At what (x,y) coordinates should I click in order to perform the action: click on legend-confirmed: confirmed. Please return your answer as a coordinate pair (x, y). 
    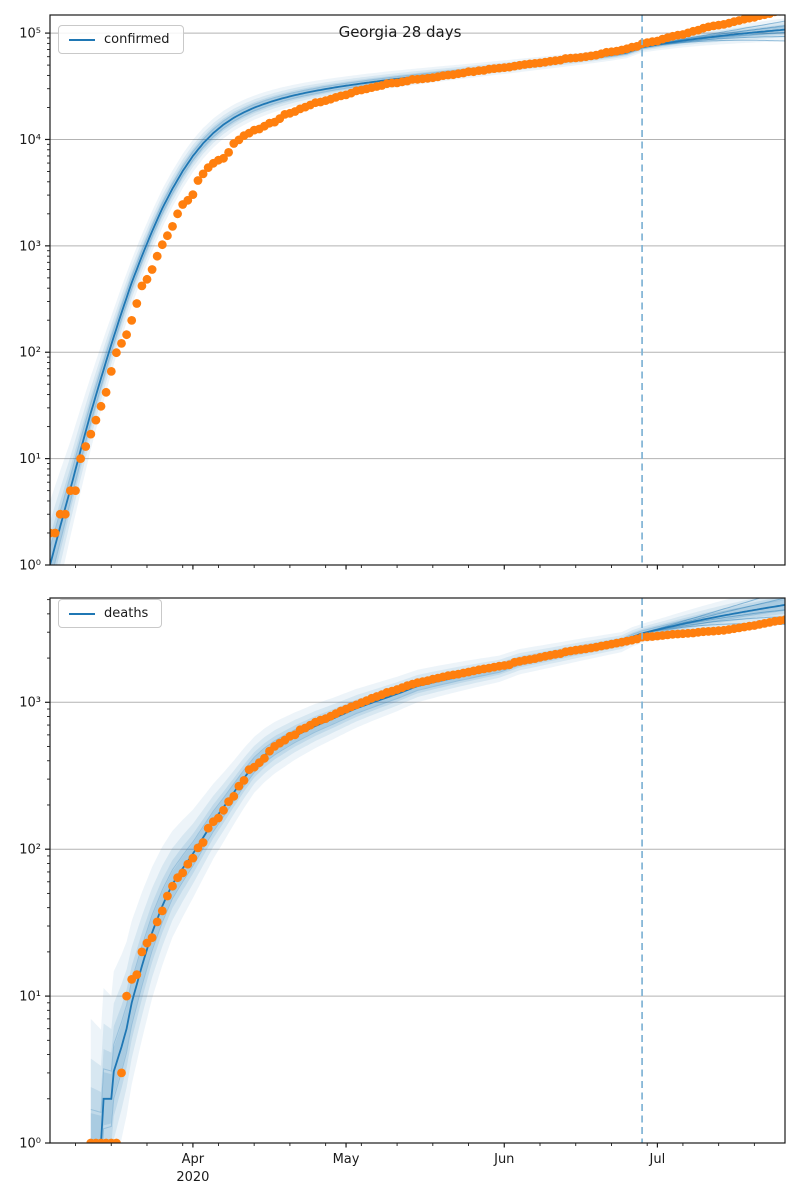
    Looking at the image, I should click on (121, 39).